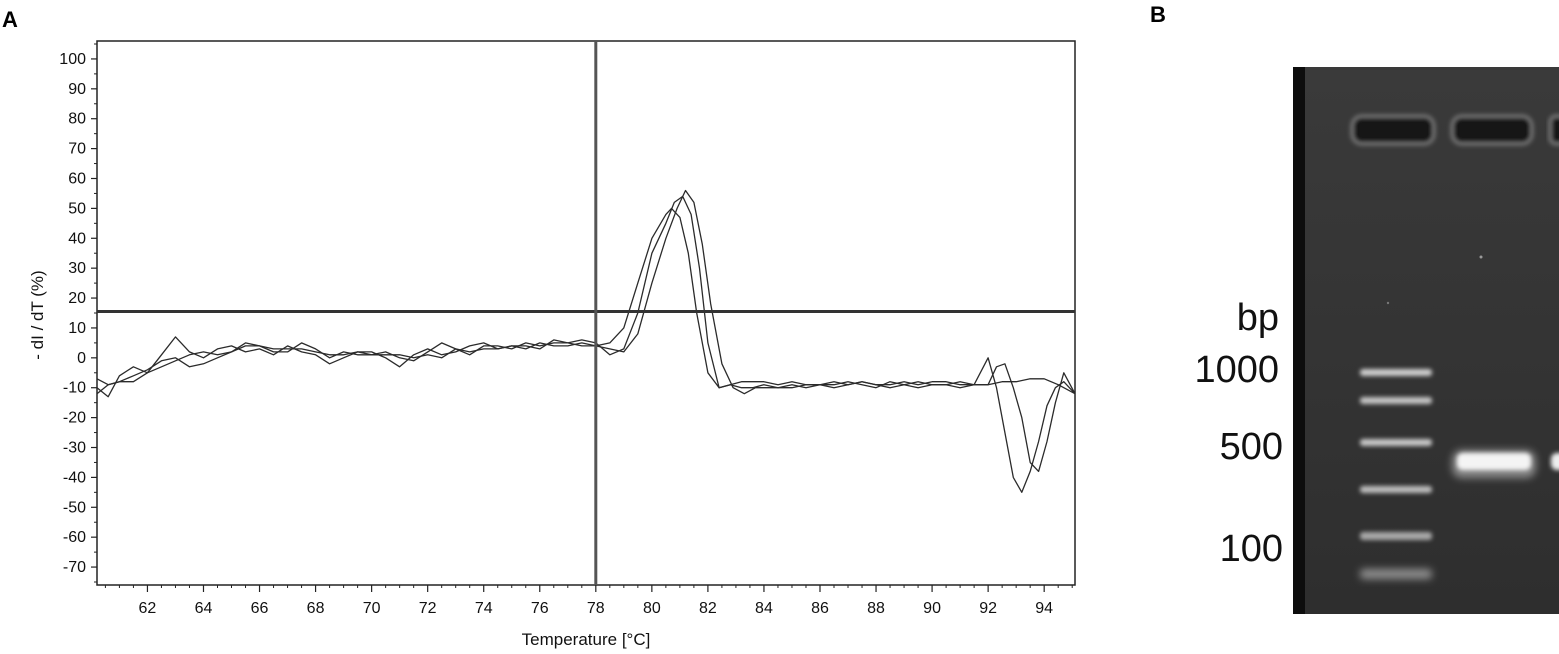 The width and height of the screenshot is (1559, 654). What do you see at coordinates (1251, 549) in the screenshot?
I see `gel-label-100: 100` at bounding box center [1251, 549].